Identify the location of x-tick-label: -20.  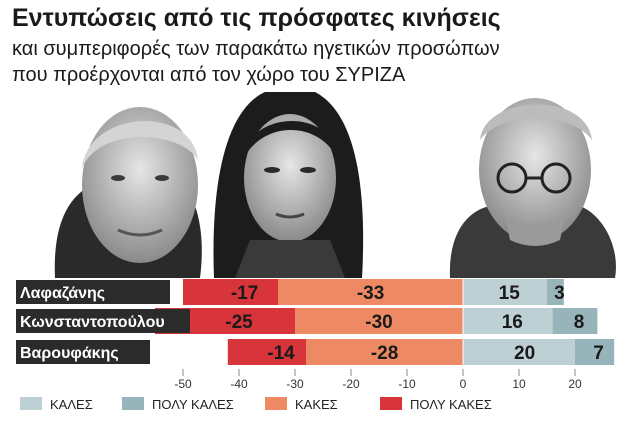
(351, 384).